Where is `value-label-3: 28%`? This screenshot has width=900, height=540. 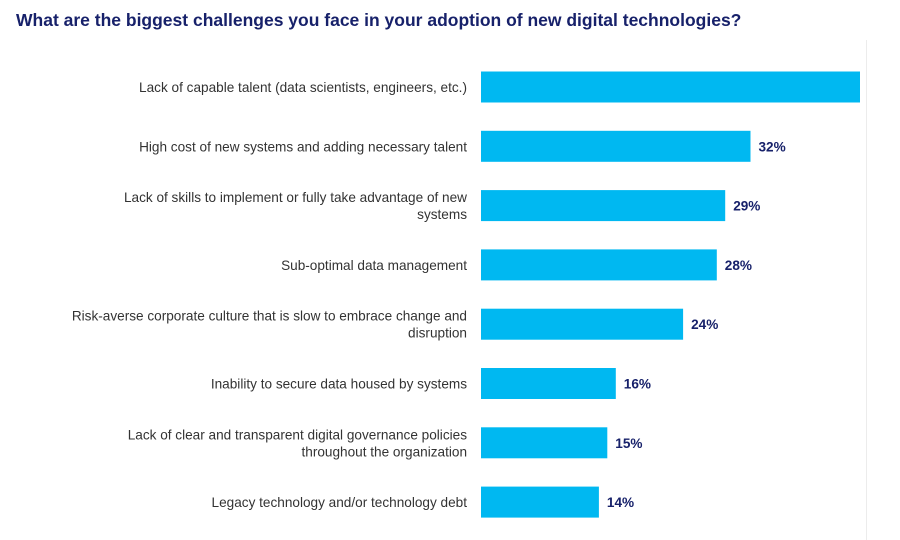
value-label-3: 28% is located at coordinates (738, 265).